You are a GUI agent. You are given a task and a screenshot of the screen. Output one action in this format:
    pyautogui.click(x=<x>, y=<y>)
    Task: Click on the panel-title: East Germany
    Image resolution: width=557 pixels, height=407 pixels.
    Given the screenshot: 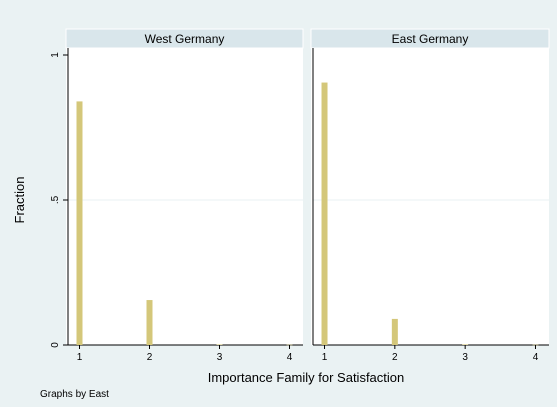 What is the action you would take?
    pyautogui.click(x=430, y=39)
    